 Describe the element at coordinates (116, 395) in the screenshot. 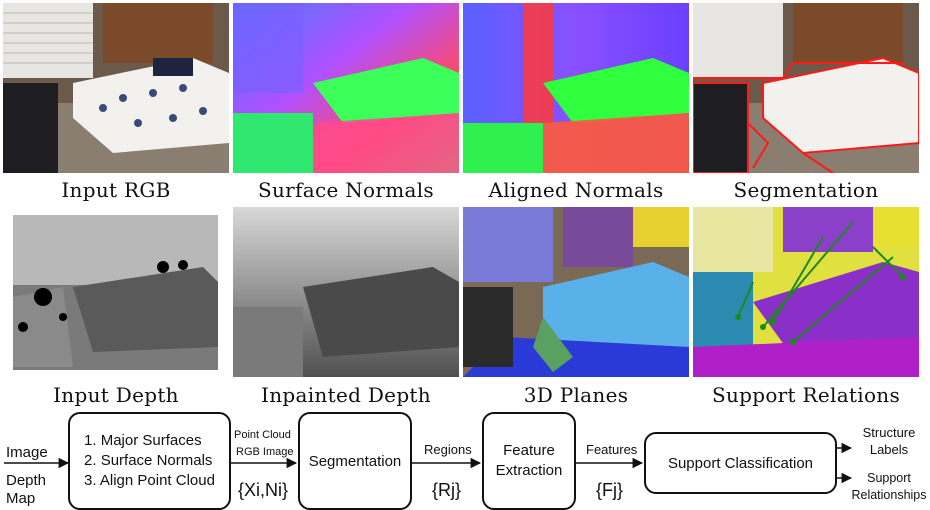

I see `caption-input-depth: Input Depth` at that location.